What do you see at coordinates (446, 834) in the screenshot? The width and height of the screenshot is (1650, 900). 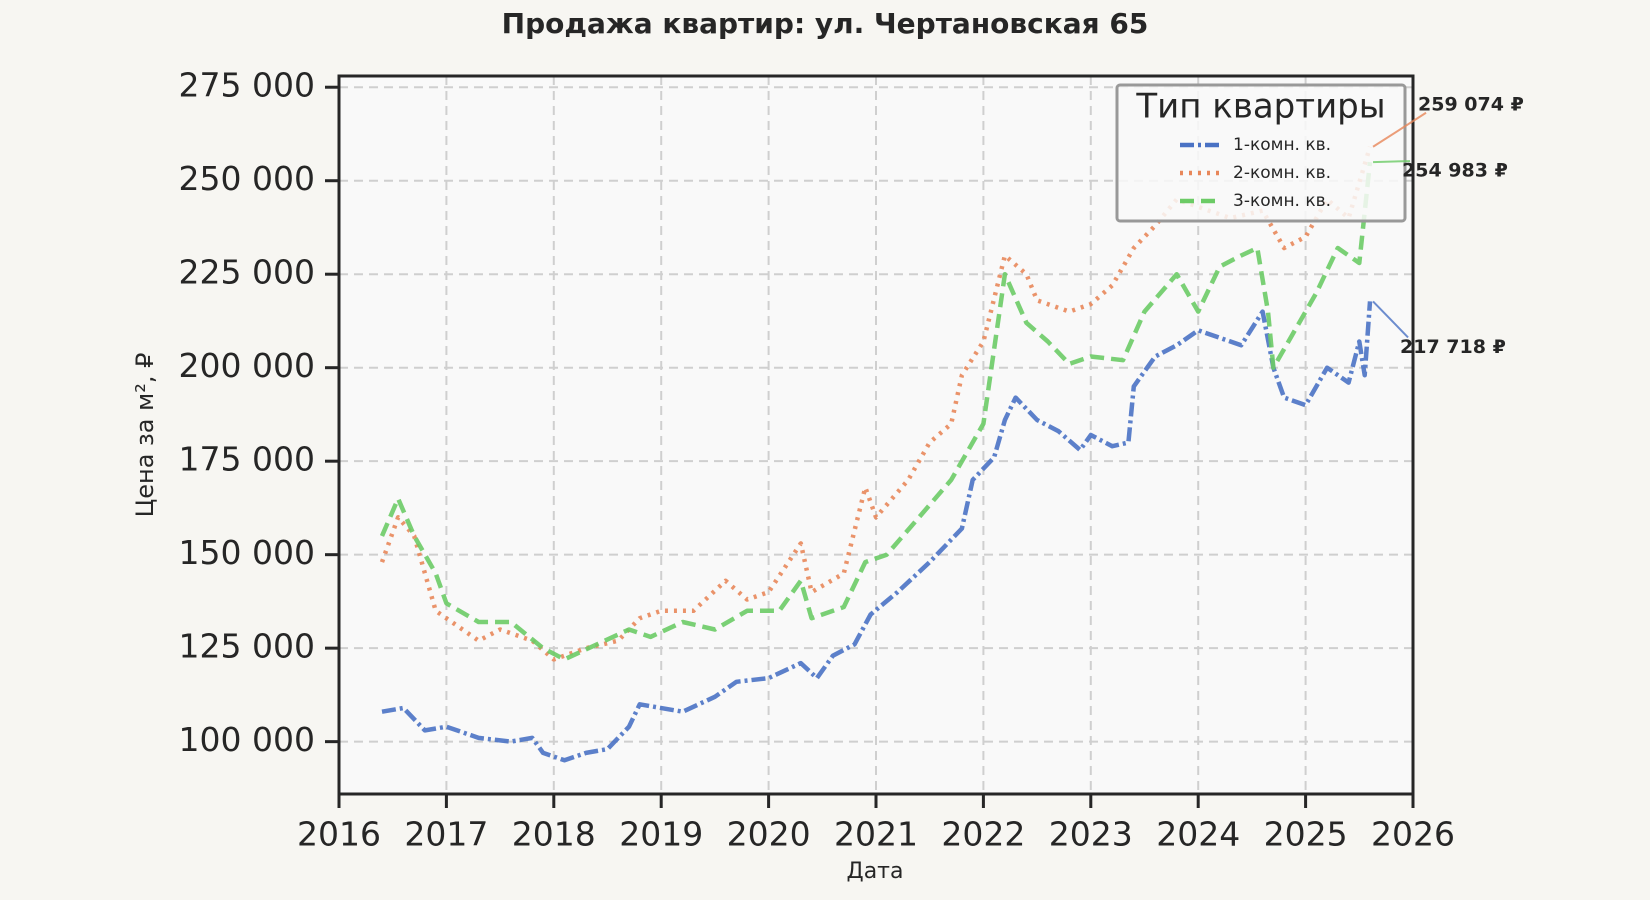 I see `x-tick-label: 2017` at bounding box center [446, 834].